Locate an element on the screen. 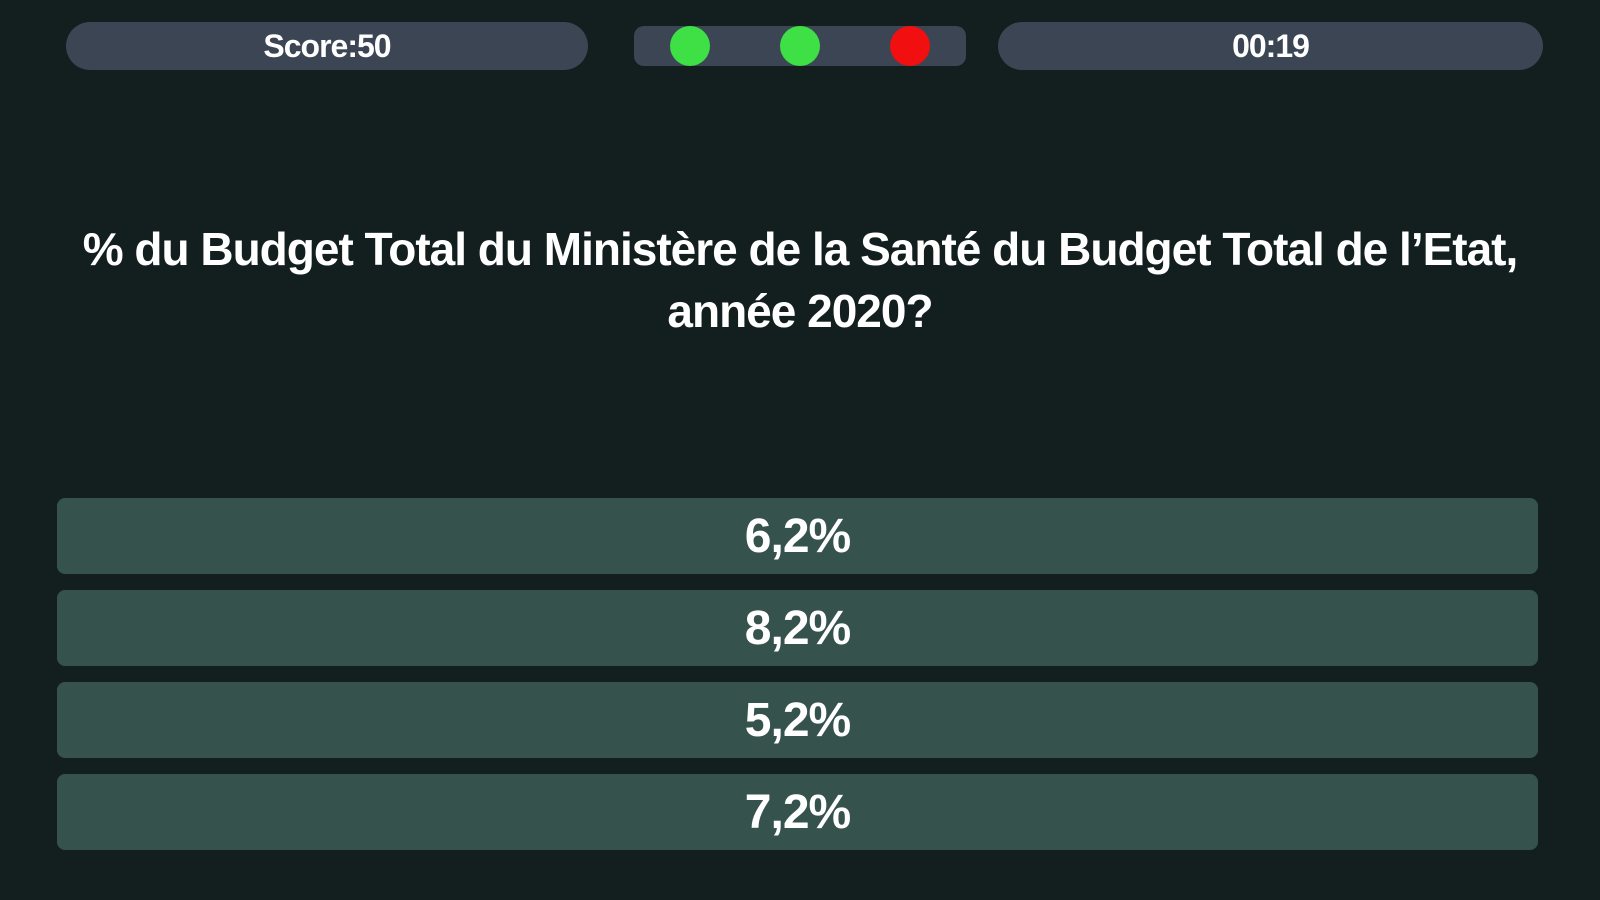 Image resolution: width=1600 pixels, height=900 pixels. answer-label: 7,2% is located at coordinates (797, 812).